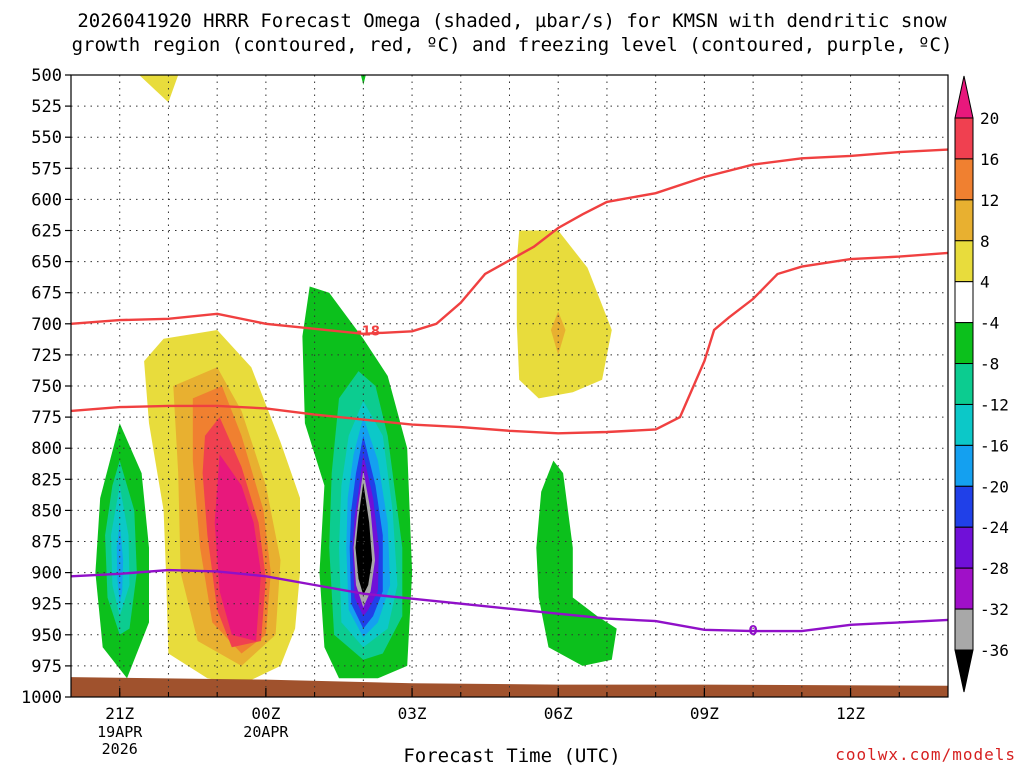 The image size is (1024, 768). I want to click on y-tick-label-775: 775, so click(46, 418).